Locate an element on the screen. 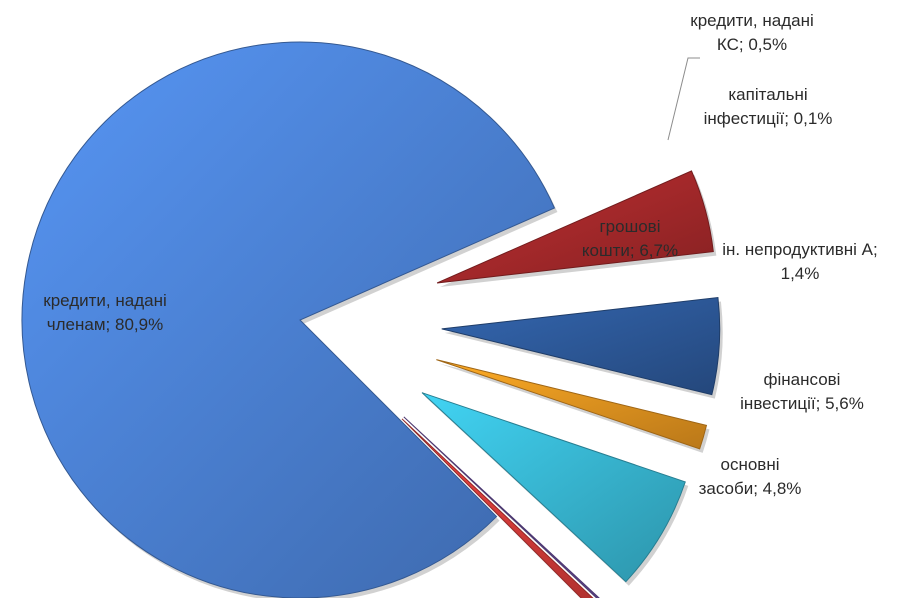 The width and height of the screenshot is (907, 598). leader-lines is located at coordinates (683, 99).